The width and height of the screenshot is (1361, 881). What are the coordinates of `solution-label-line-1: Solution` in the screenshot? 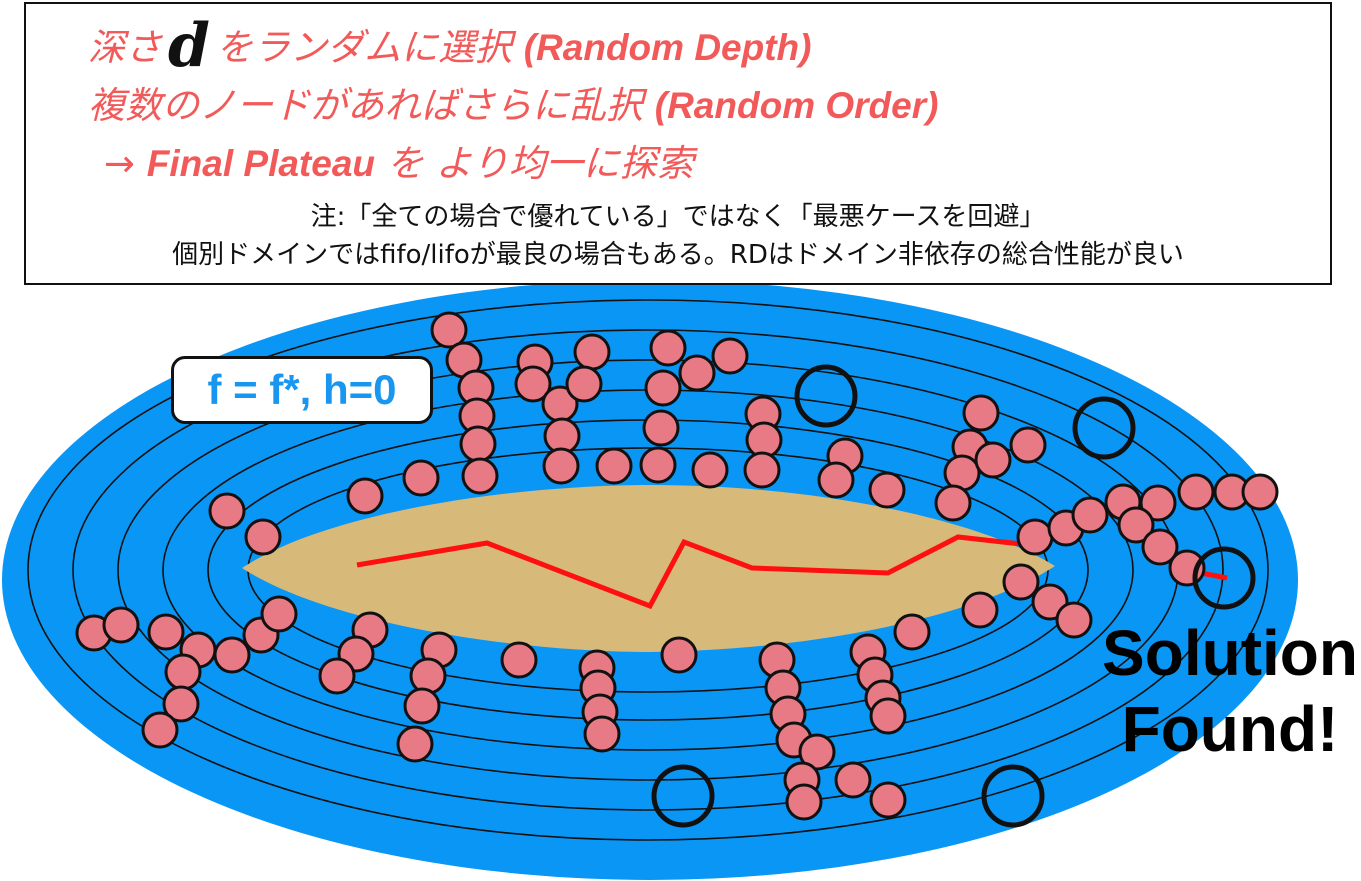 It's located at (1230, 653).